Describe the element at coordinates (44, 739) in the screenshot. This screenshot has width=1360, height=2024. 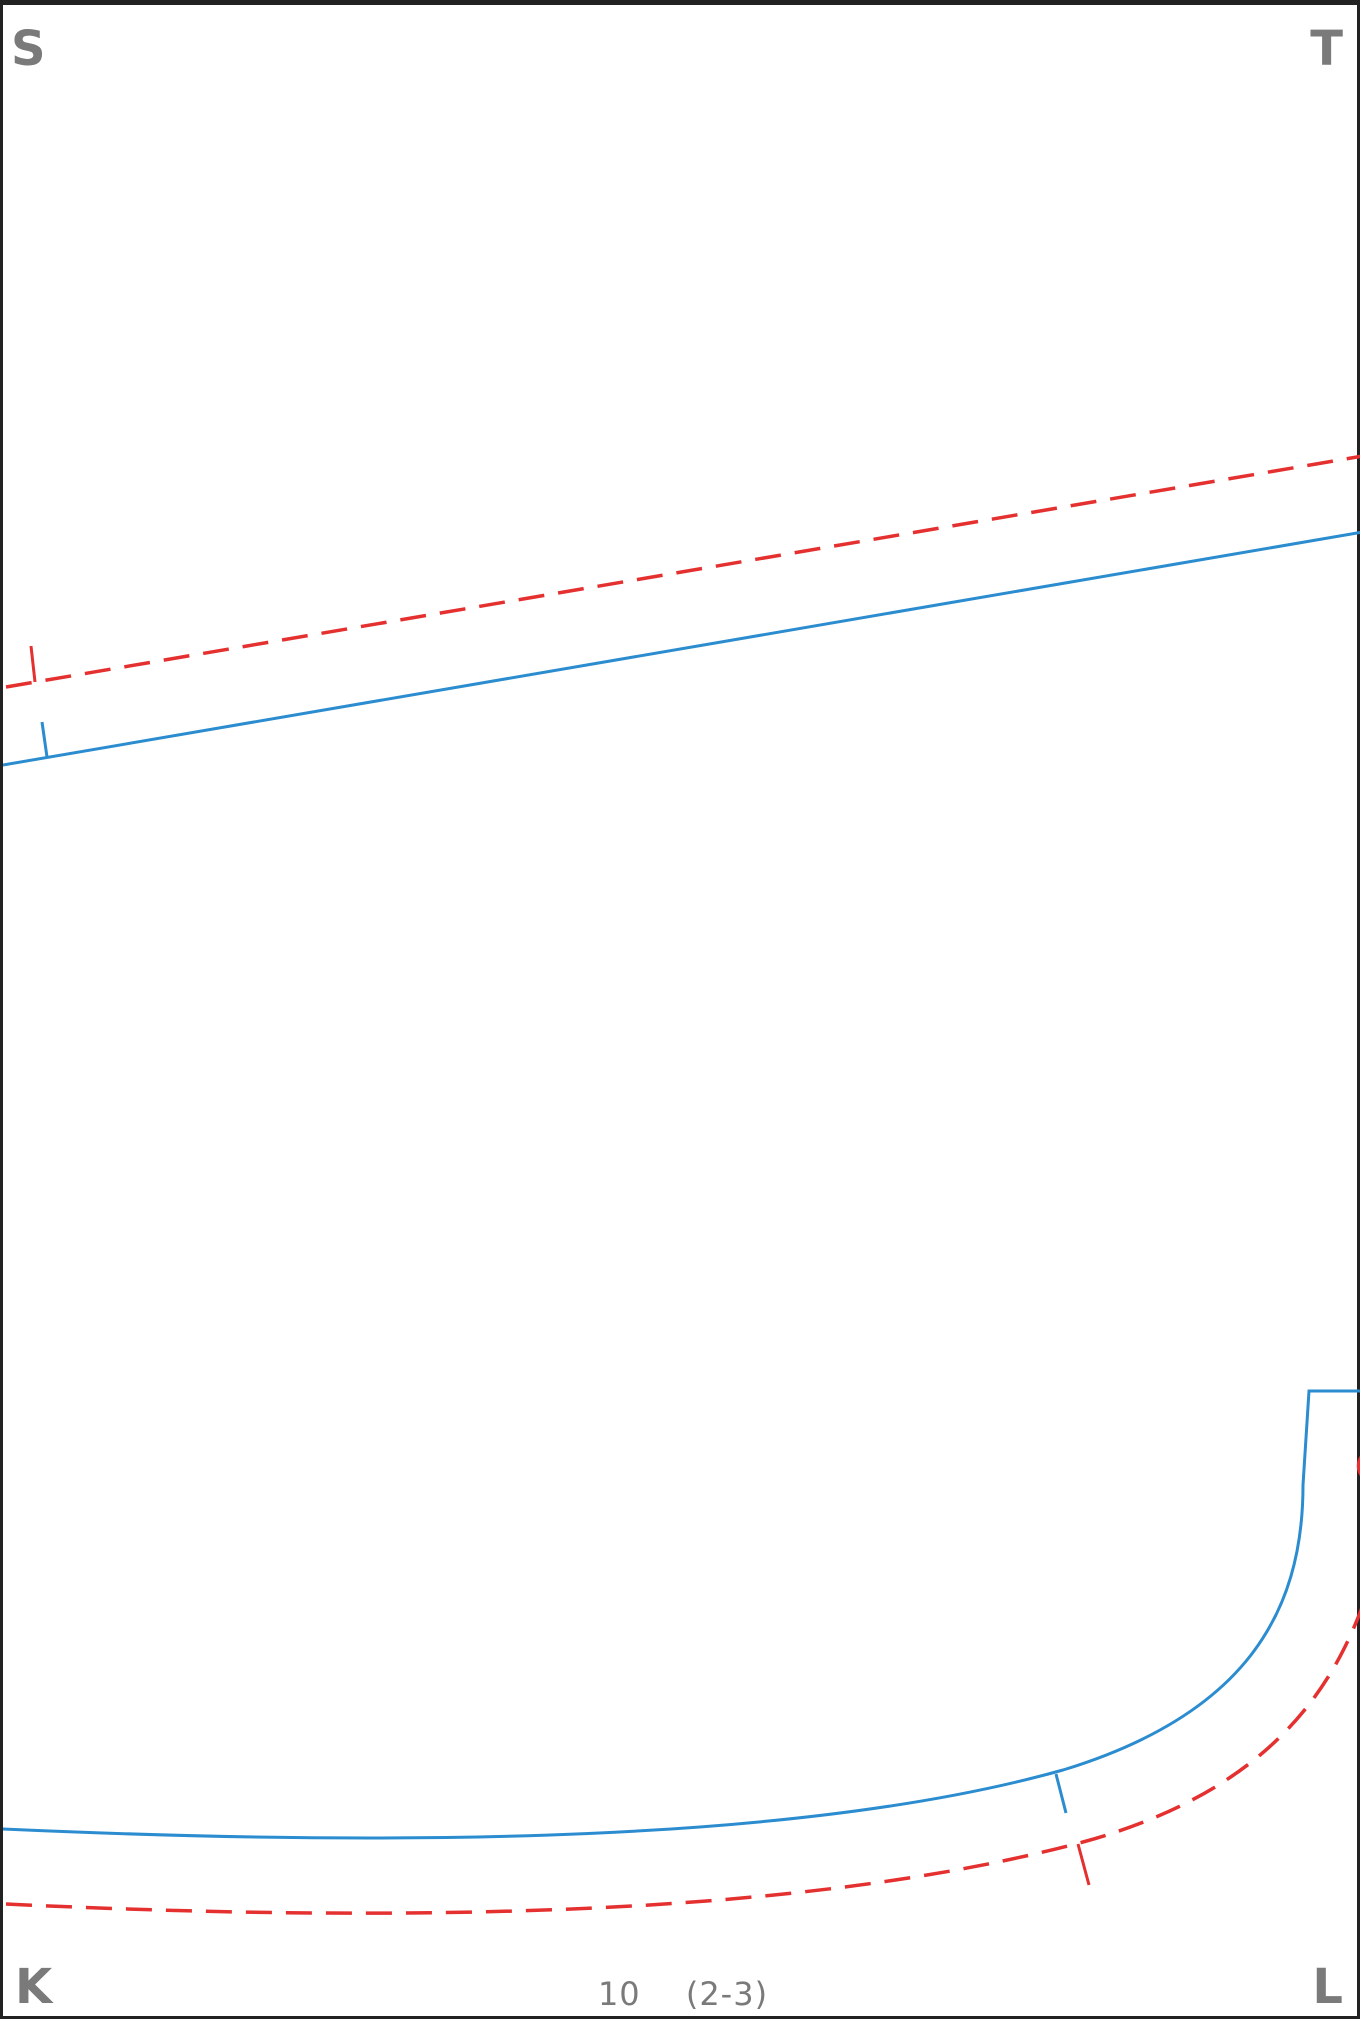
I see `upper-cut-notch` at that location.